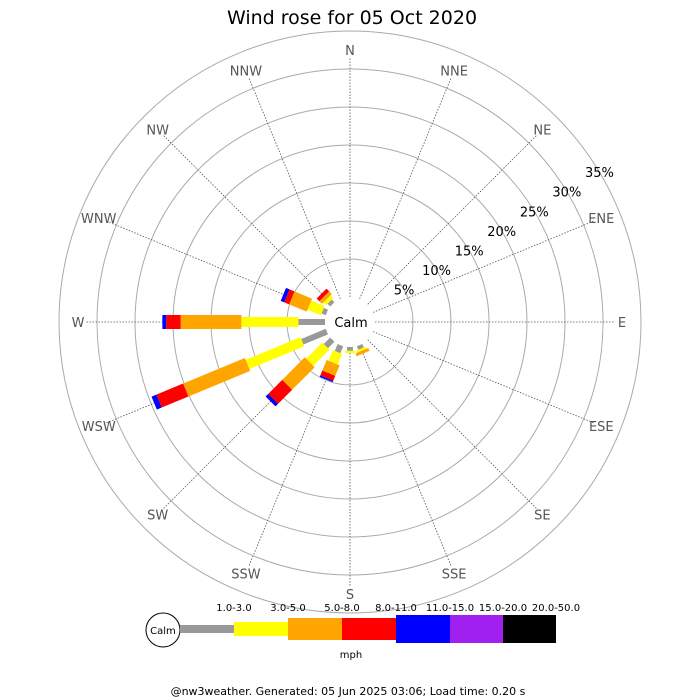  What do you see at coordinates (352, 18) in the screenshot?
I see `chart-title: Wind rose for 05 Oct 2020` at bounding box center [352, 18].